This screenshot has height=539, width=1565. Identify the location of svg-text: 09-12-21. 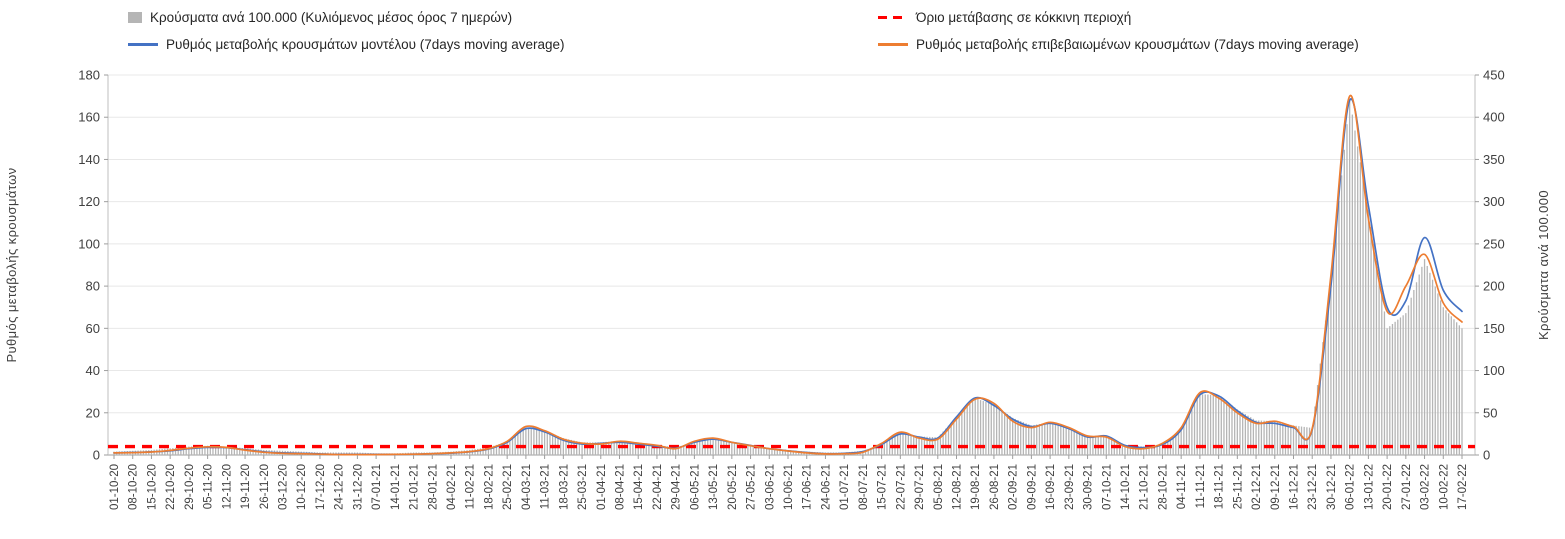
(1276, 487).